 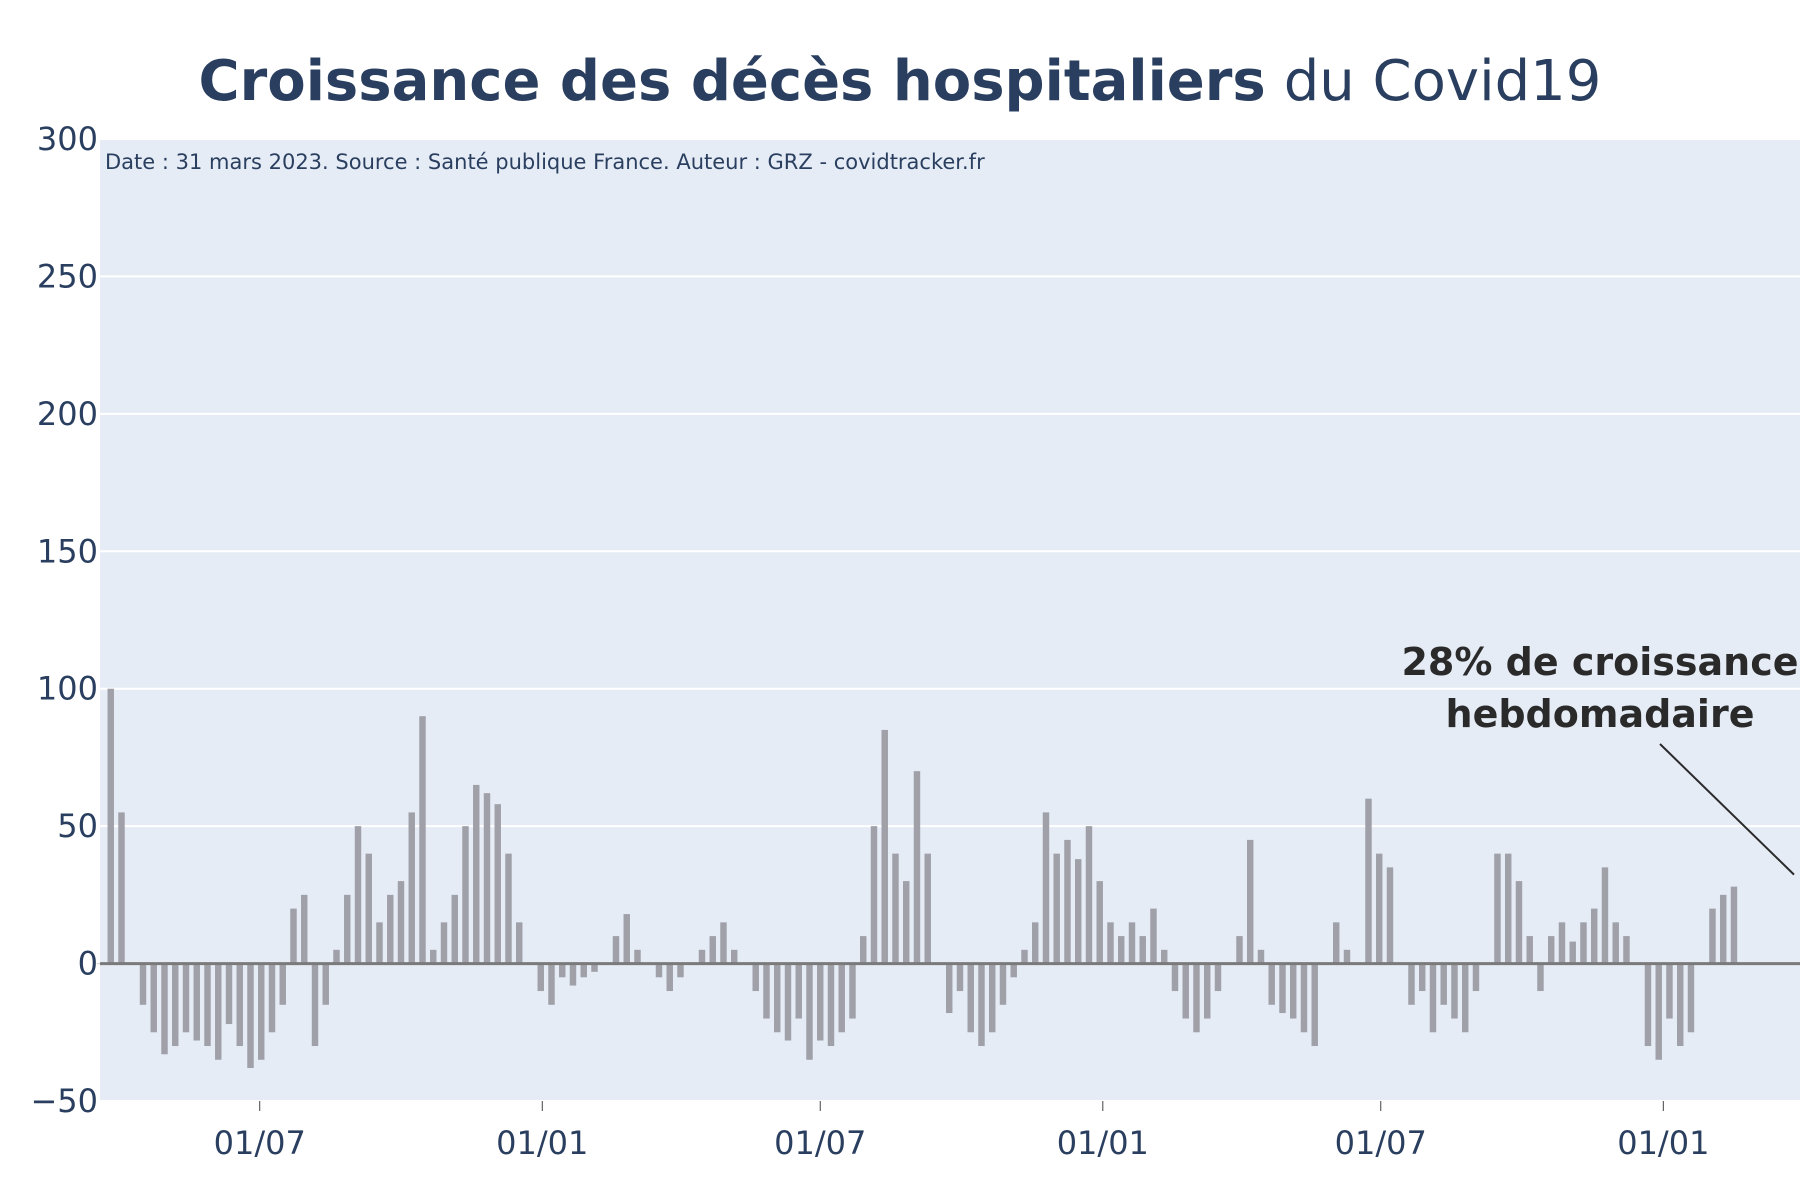 I want to click on chart-title-bold: Croissance des décès hospitaliers, so click(x=732, y=81).